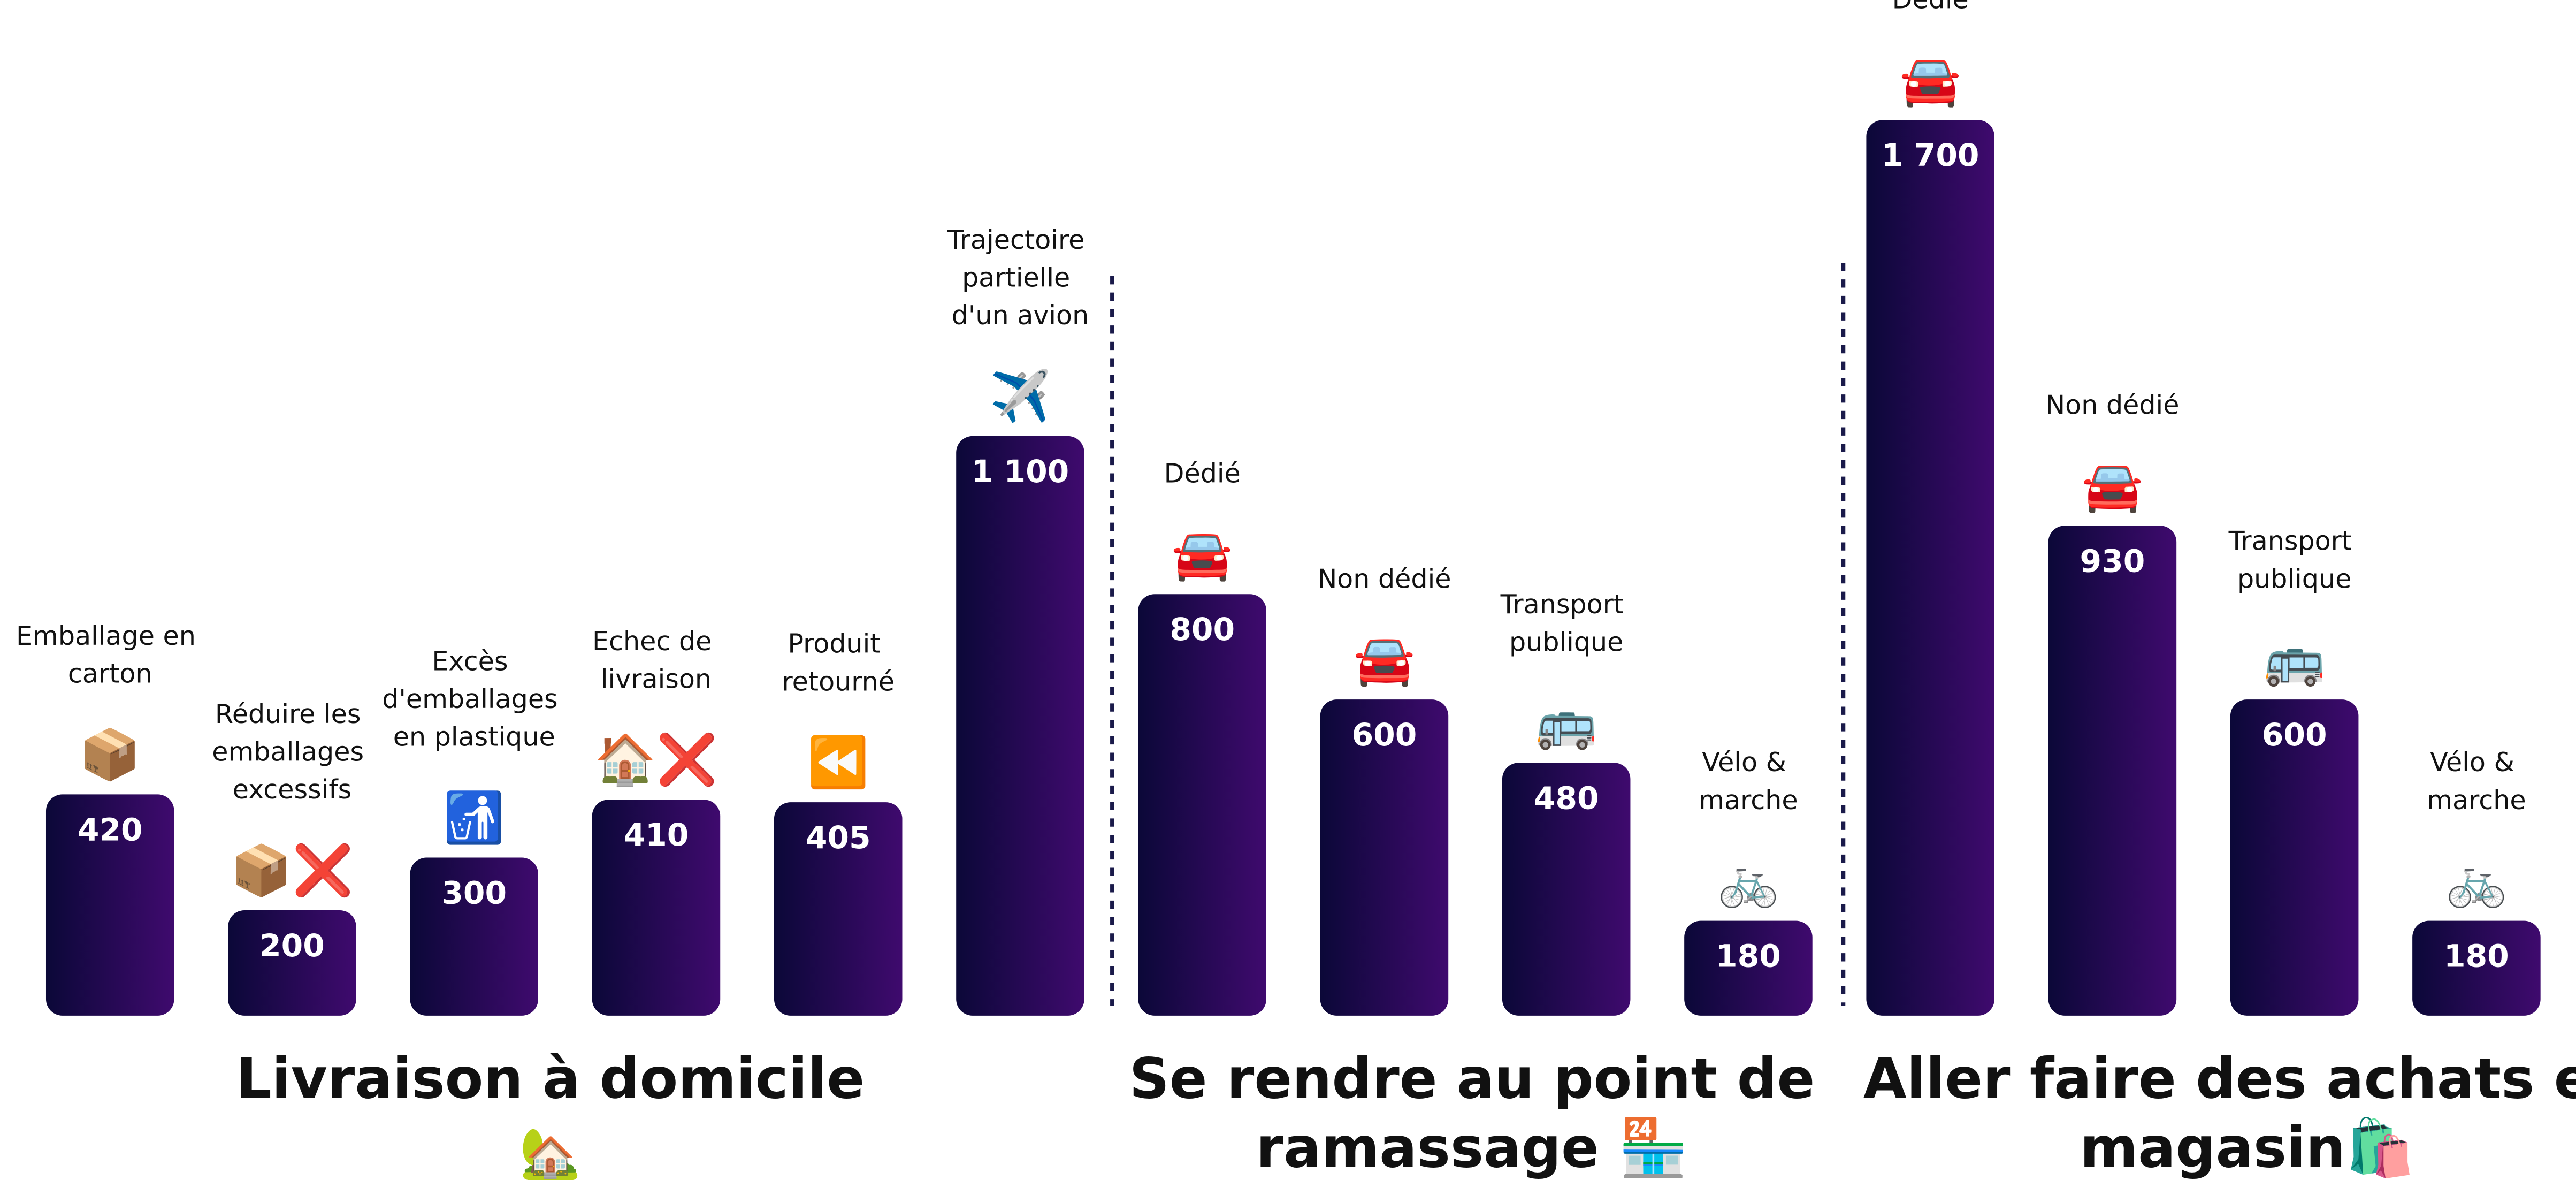  I want to click on group-icon: 🏡, so click(550, 1152).